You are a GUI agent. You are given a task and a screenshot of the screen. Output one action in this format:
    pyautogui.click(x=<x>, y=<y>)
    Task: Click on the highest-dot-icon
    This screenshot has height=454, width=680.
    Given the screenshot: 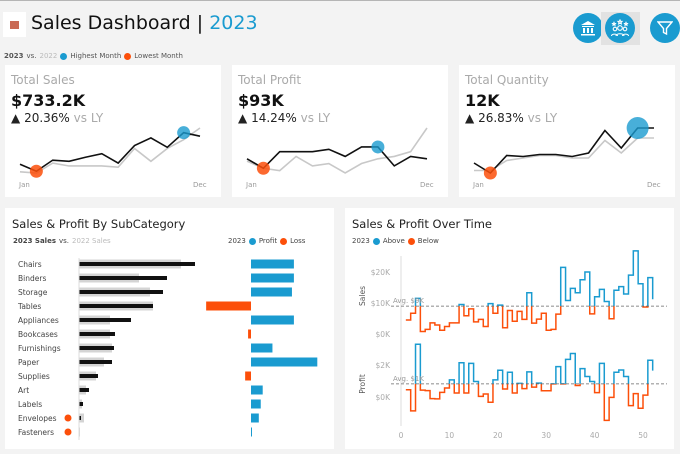 What is the action you would take?
    pyautogui.click(x=64, y=56)
    